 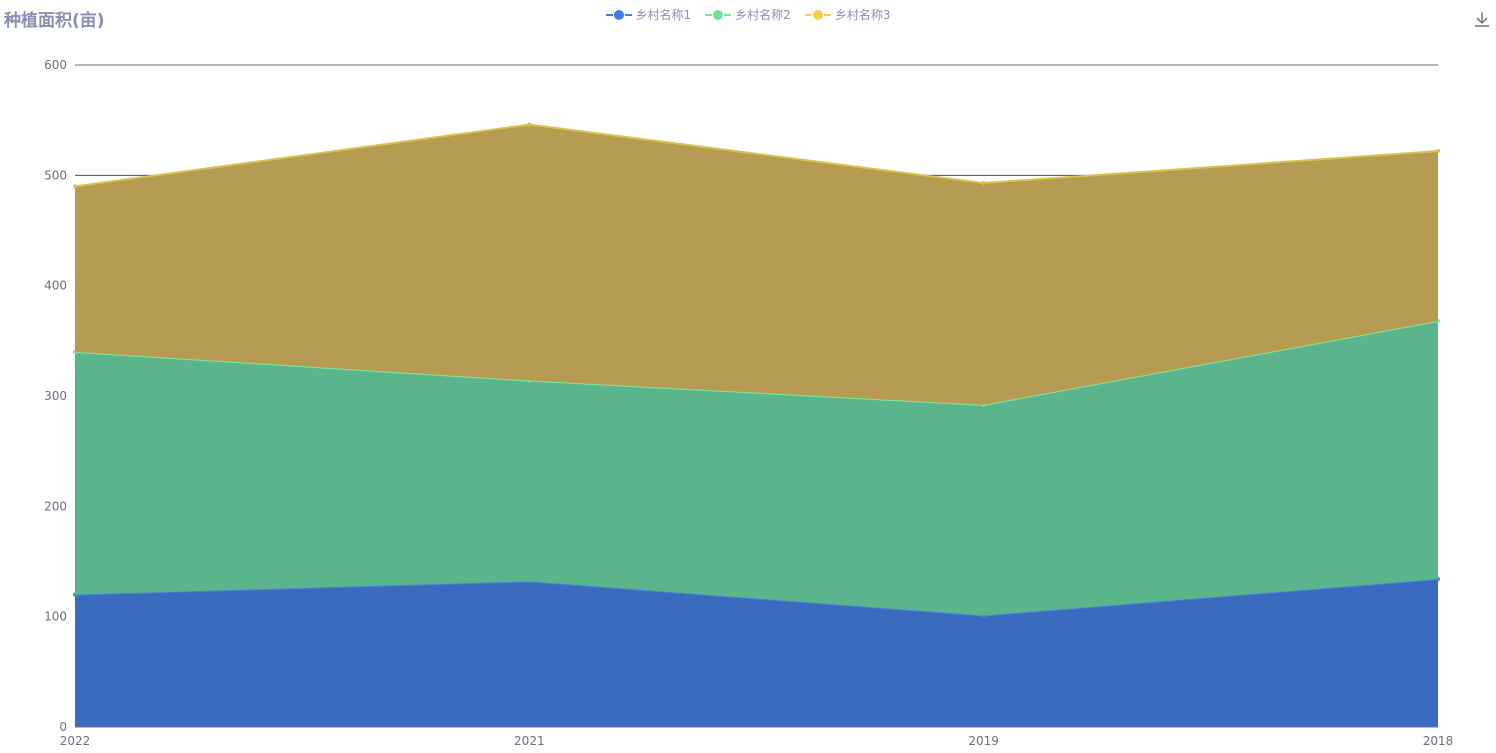 What do you see at coordinates (55, 396) in the screenshot?
I see `y-tick-label-300: 300` at bounding box center [55, 396].